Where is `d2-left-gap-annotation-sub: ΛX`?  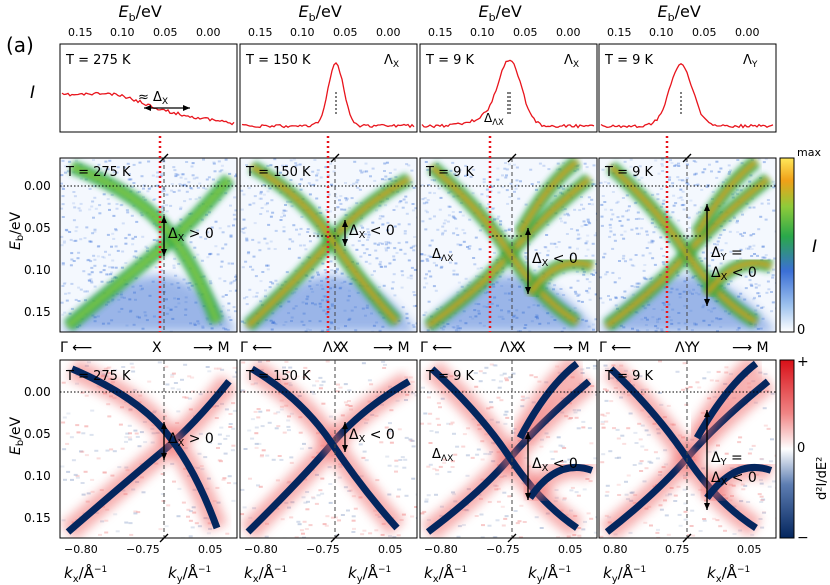 d2-left-gap-annotation-sub: ΛX is located at coordinates (447, 459).